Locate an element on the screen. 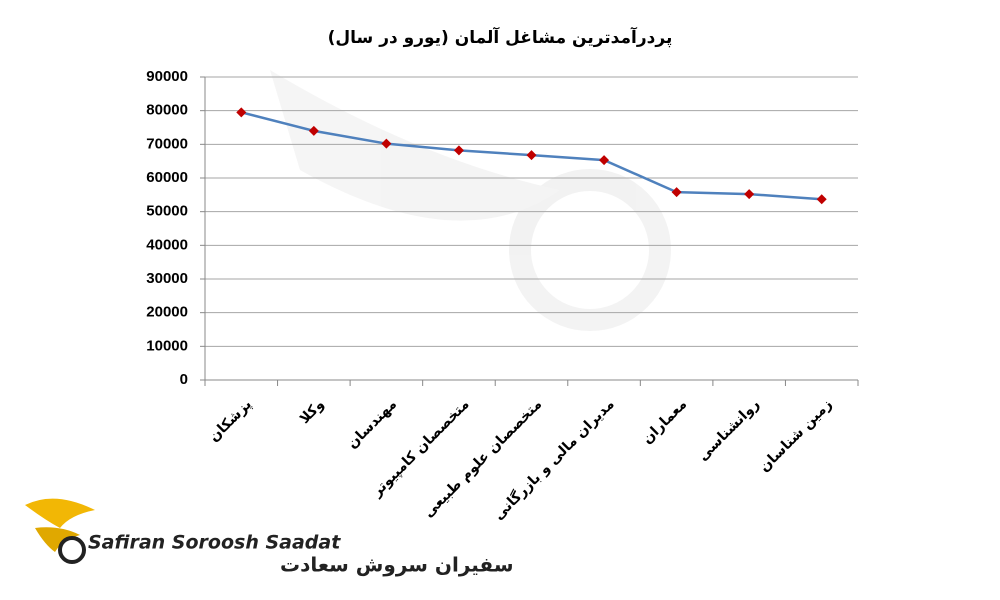  y-tick-label: 10000 is located at coordinates (167, 345).